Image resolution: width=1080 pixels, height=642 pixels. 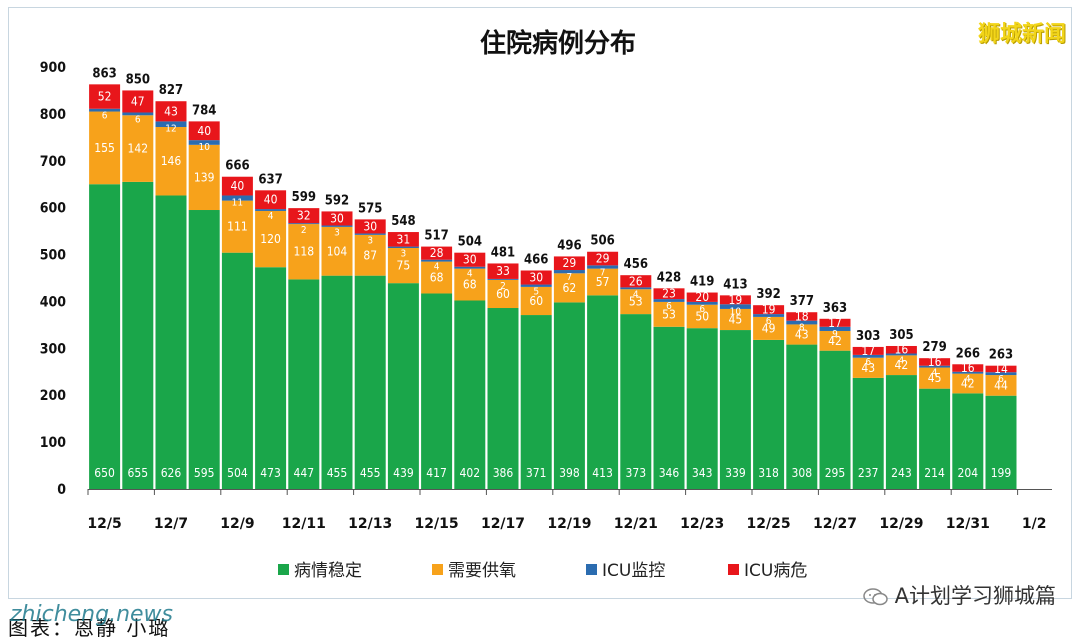 What do you see at coordinates (901, 335) in the screenshot?
I see `total-label: 305` at bounding box center [901, 335].